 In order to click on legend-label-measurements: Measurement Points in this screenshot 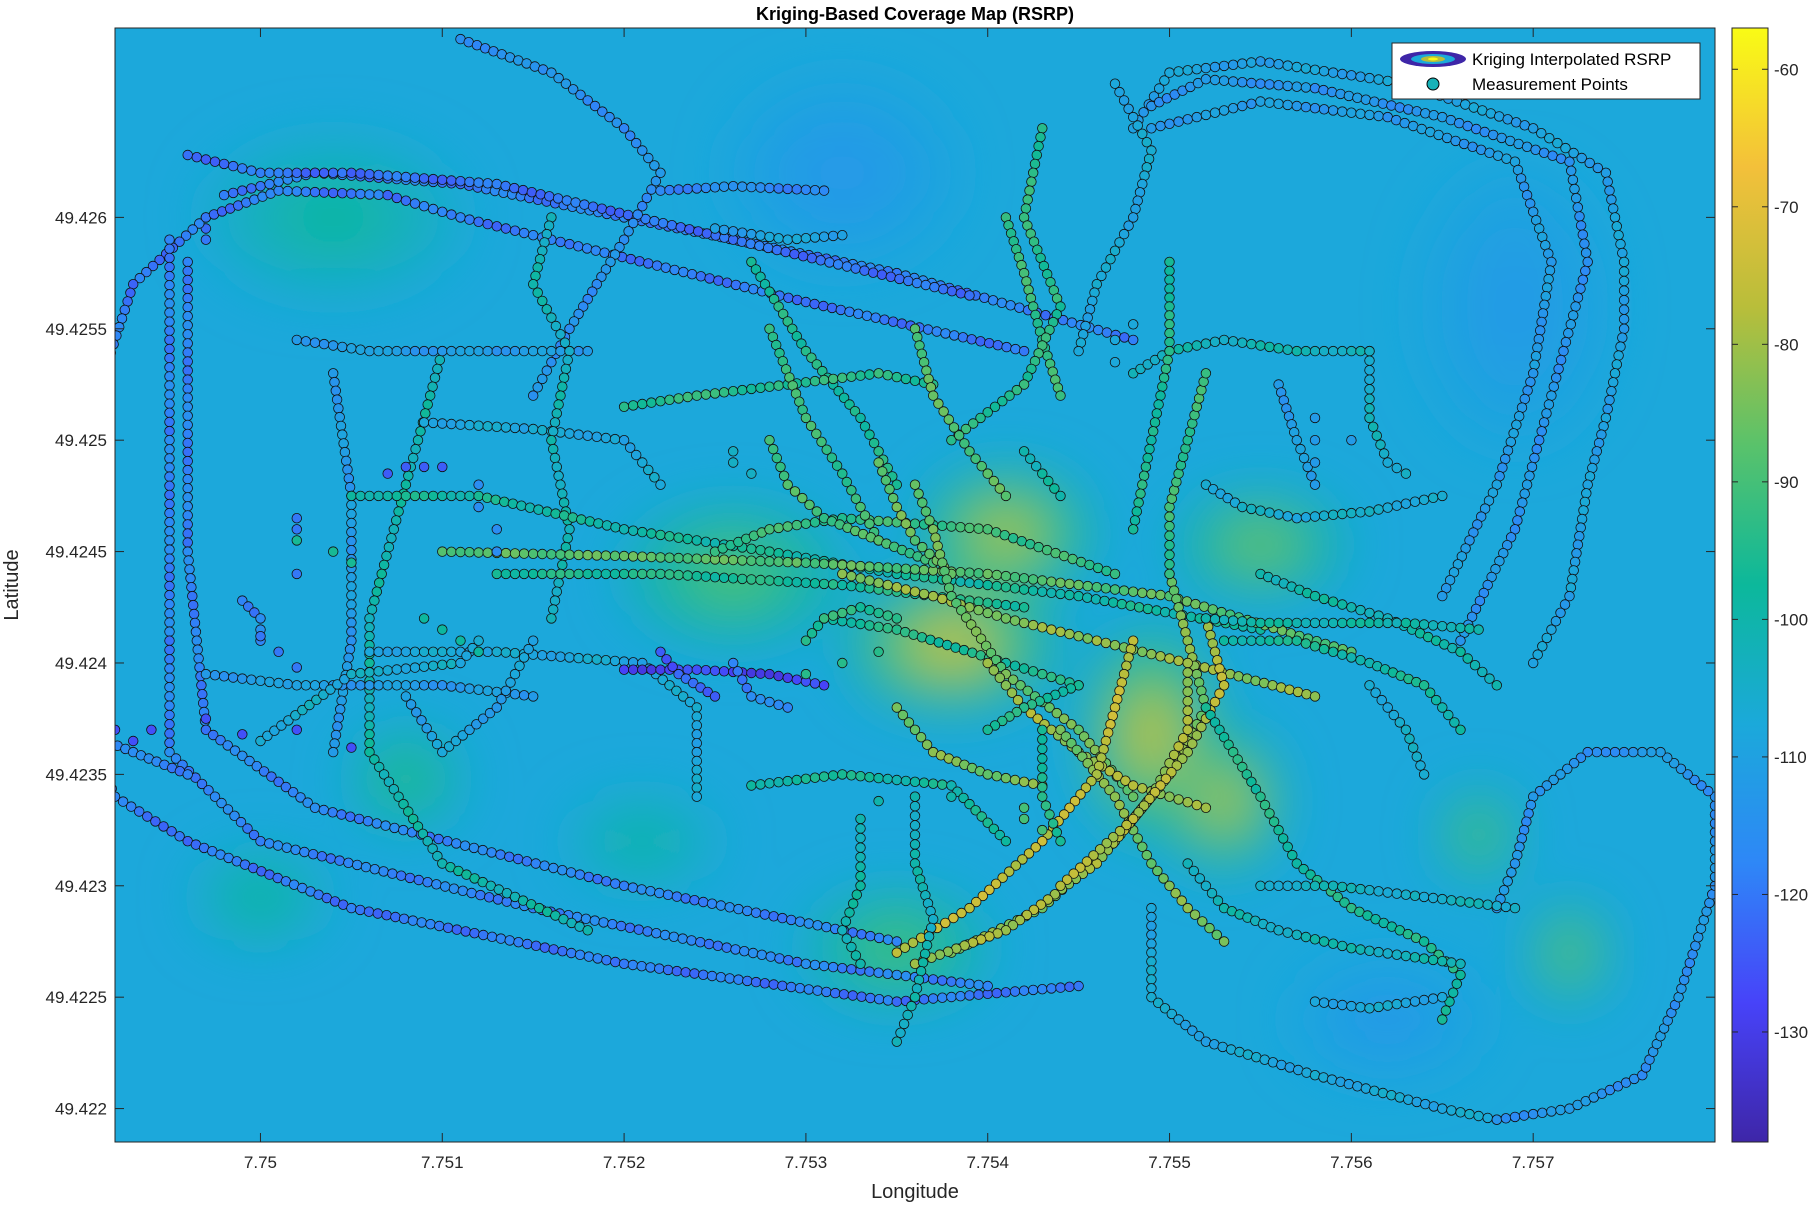, I will do `click(1550, 84)`.